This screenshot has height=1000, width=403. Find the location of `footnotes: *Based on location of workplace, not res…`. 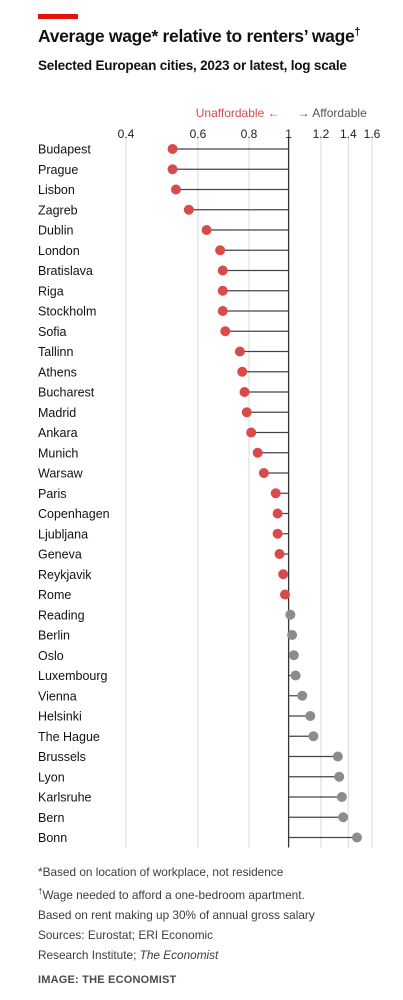

footnotes: *Based on location of workplace, not res… is located at coordinates (218, 913).